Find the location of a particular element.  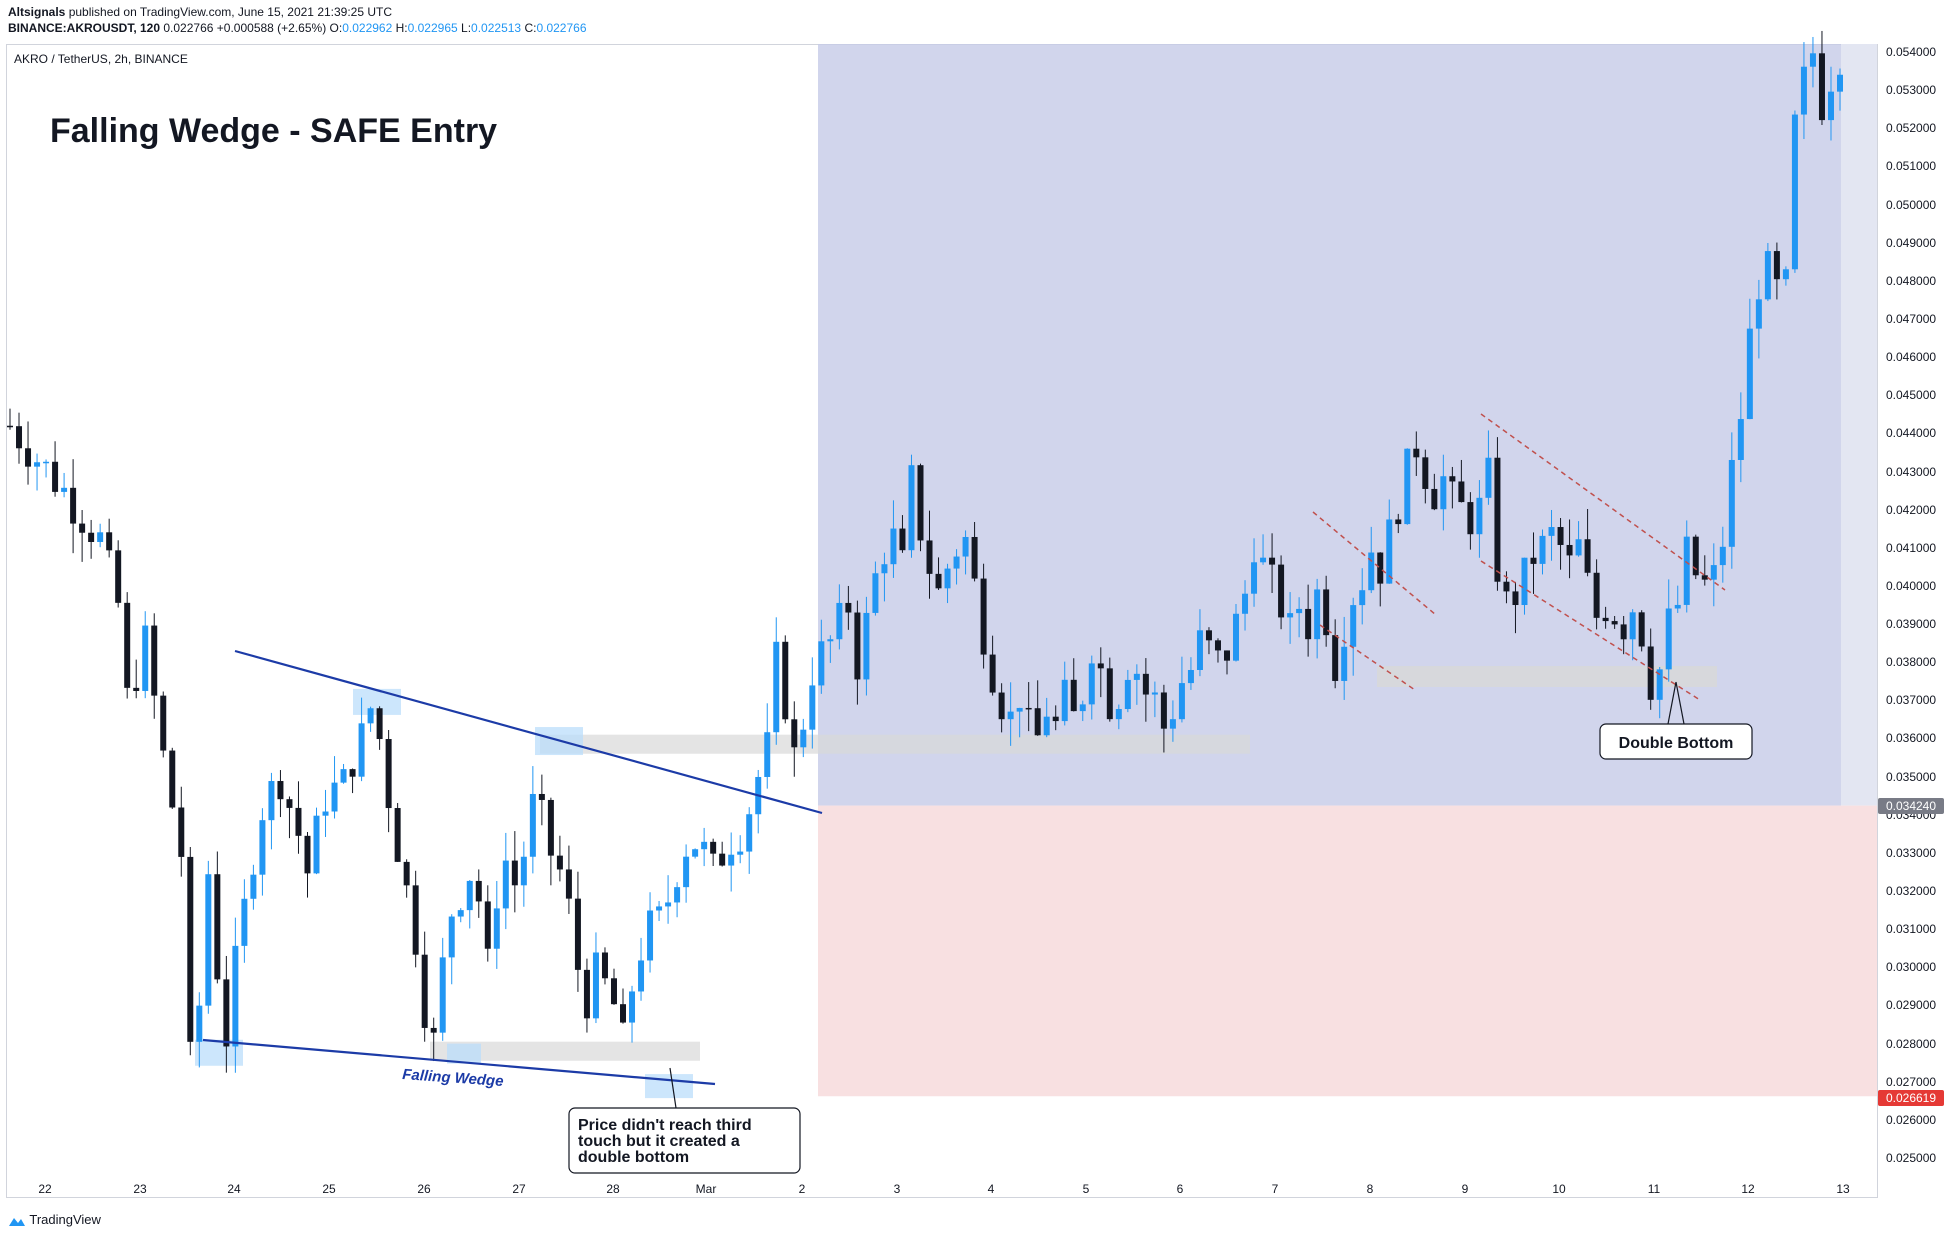

last-price: 0.022766 is located at coordinates (188, 28).